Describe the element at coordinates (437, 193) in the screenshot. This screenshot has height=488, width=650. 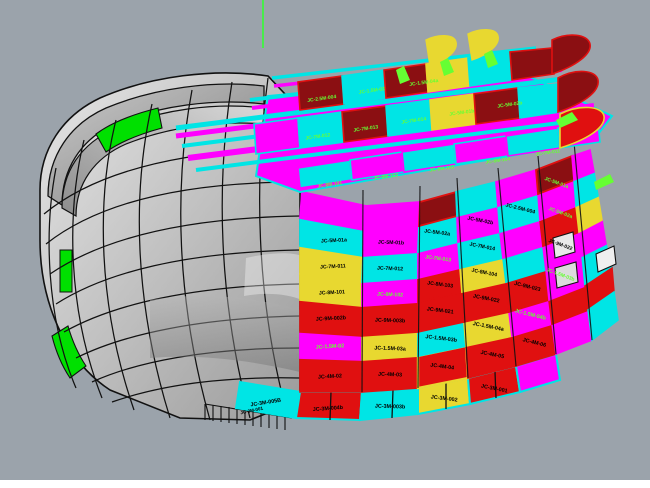
I see `hull-row-h` at that location.